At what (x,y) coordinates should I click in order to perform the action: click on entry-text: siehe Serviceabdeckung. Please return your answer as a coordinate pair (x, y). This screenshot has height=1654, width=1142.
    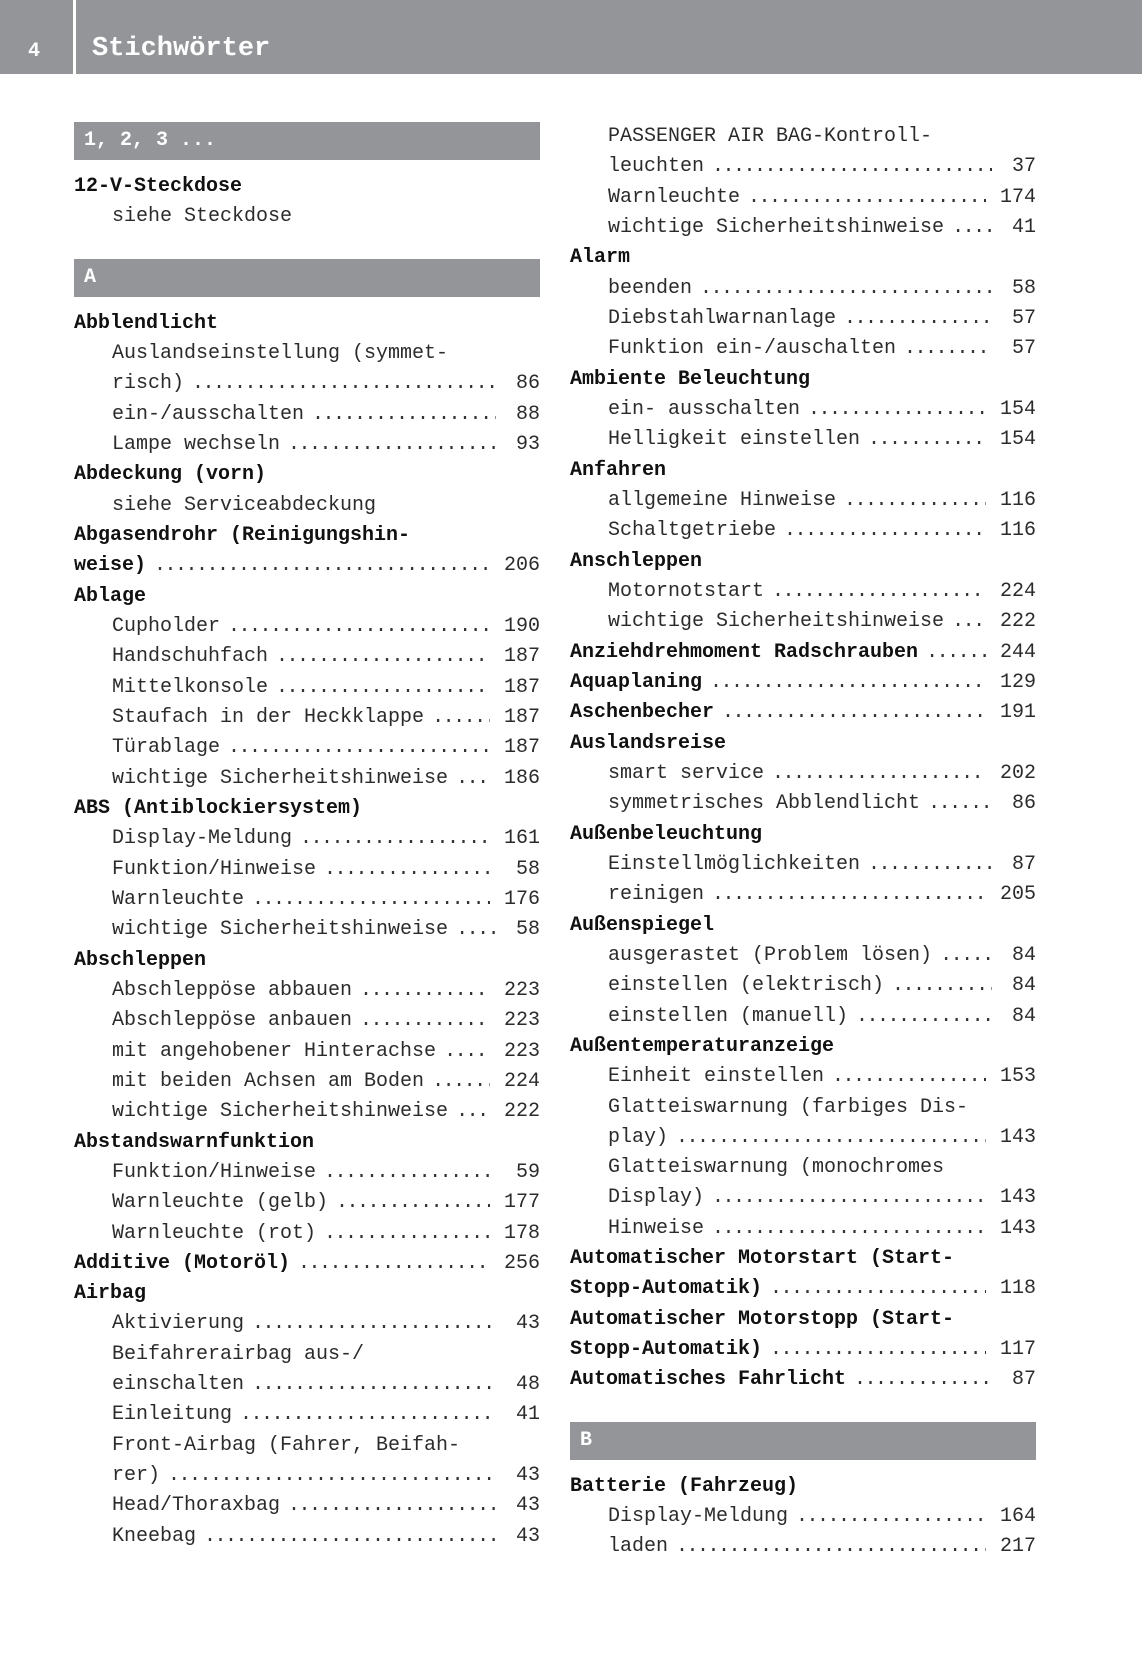
    Looking at the image, I should click on (244, 505).